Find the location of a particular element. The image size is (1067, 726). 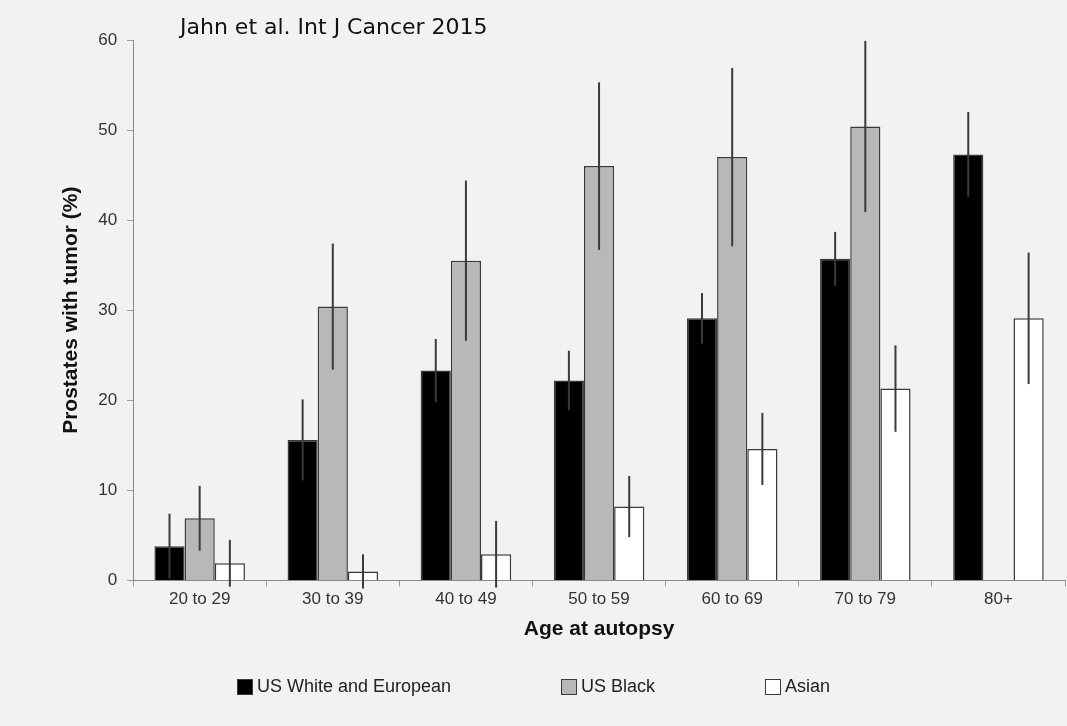

y-tick-label: 10 is located at coordinates (108, 490).